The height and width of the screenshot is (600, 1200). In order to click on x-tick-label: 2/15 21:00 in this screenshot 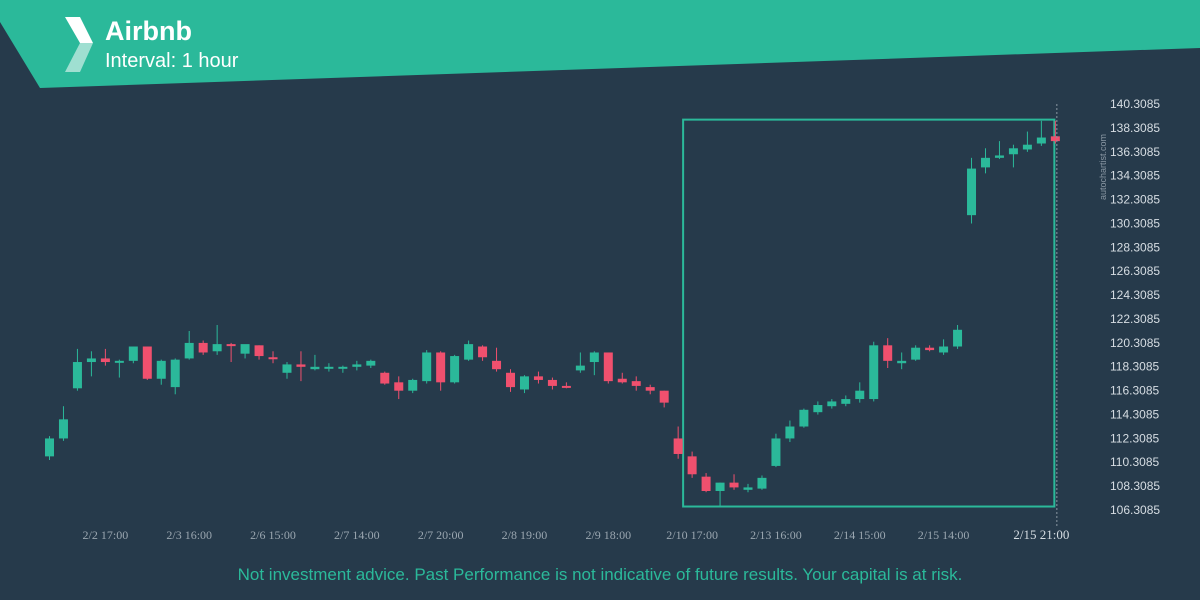, I will do `click(1041, 534)`.